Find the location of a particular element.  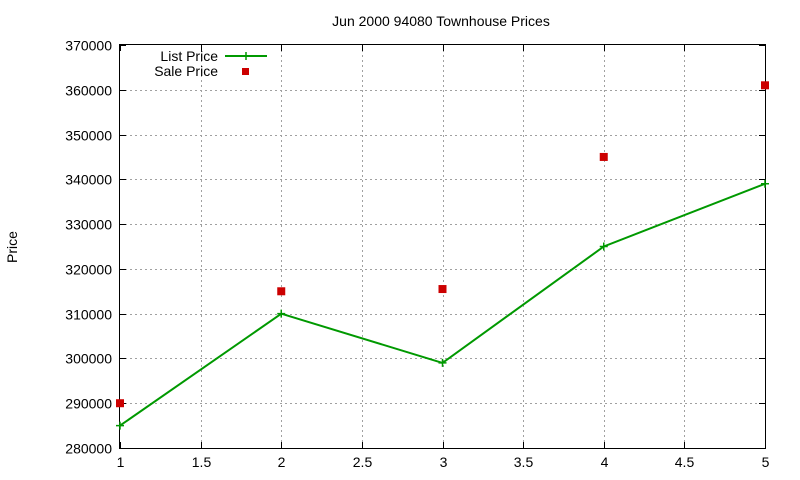

legend: List Price Sale Price is located at coordinates (210, 63).